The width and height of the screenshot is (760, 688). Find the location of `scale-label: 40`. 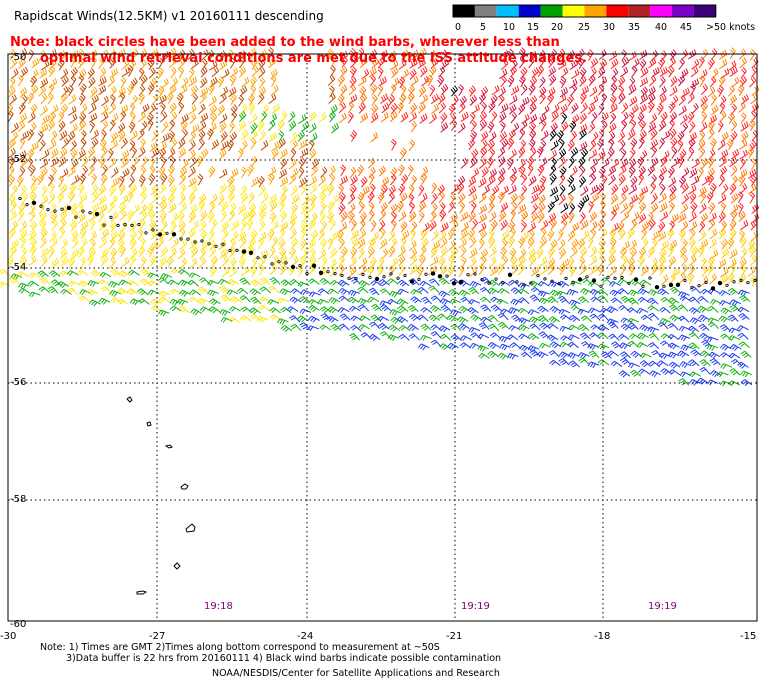

scale-label: 40 is located at coordinates (661, 27).